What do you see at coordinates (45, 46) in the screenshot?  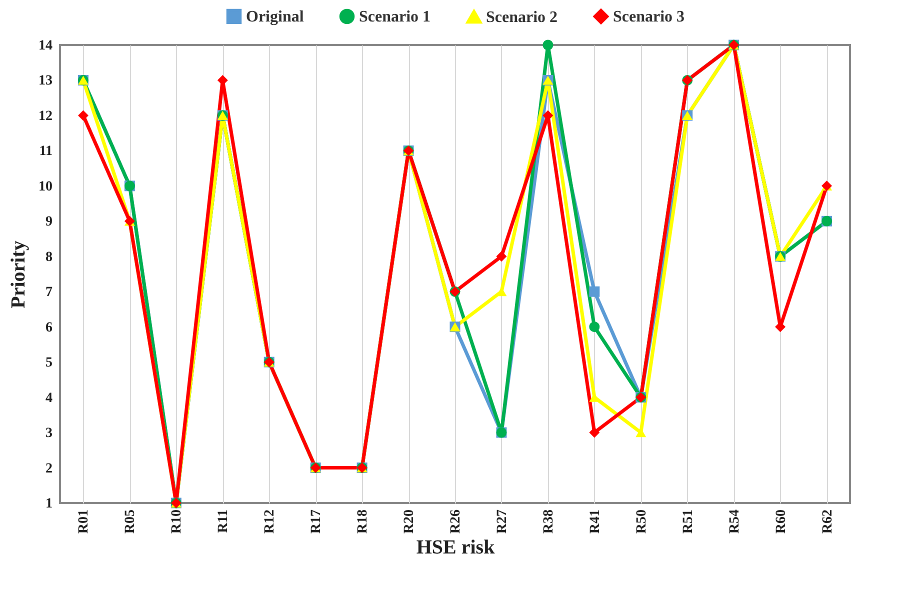 I see `y-tick-label: 14` at bounding box center [45, 46].